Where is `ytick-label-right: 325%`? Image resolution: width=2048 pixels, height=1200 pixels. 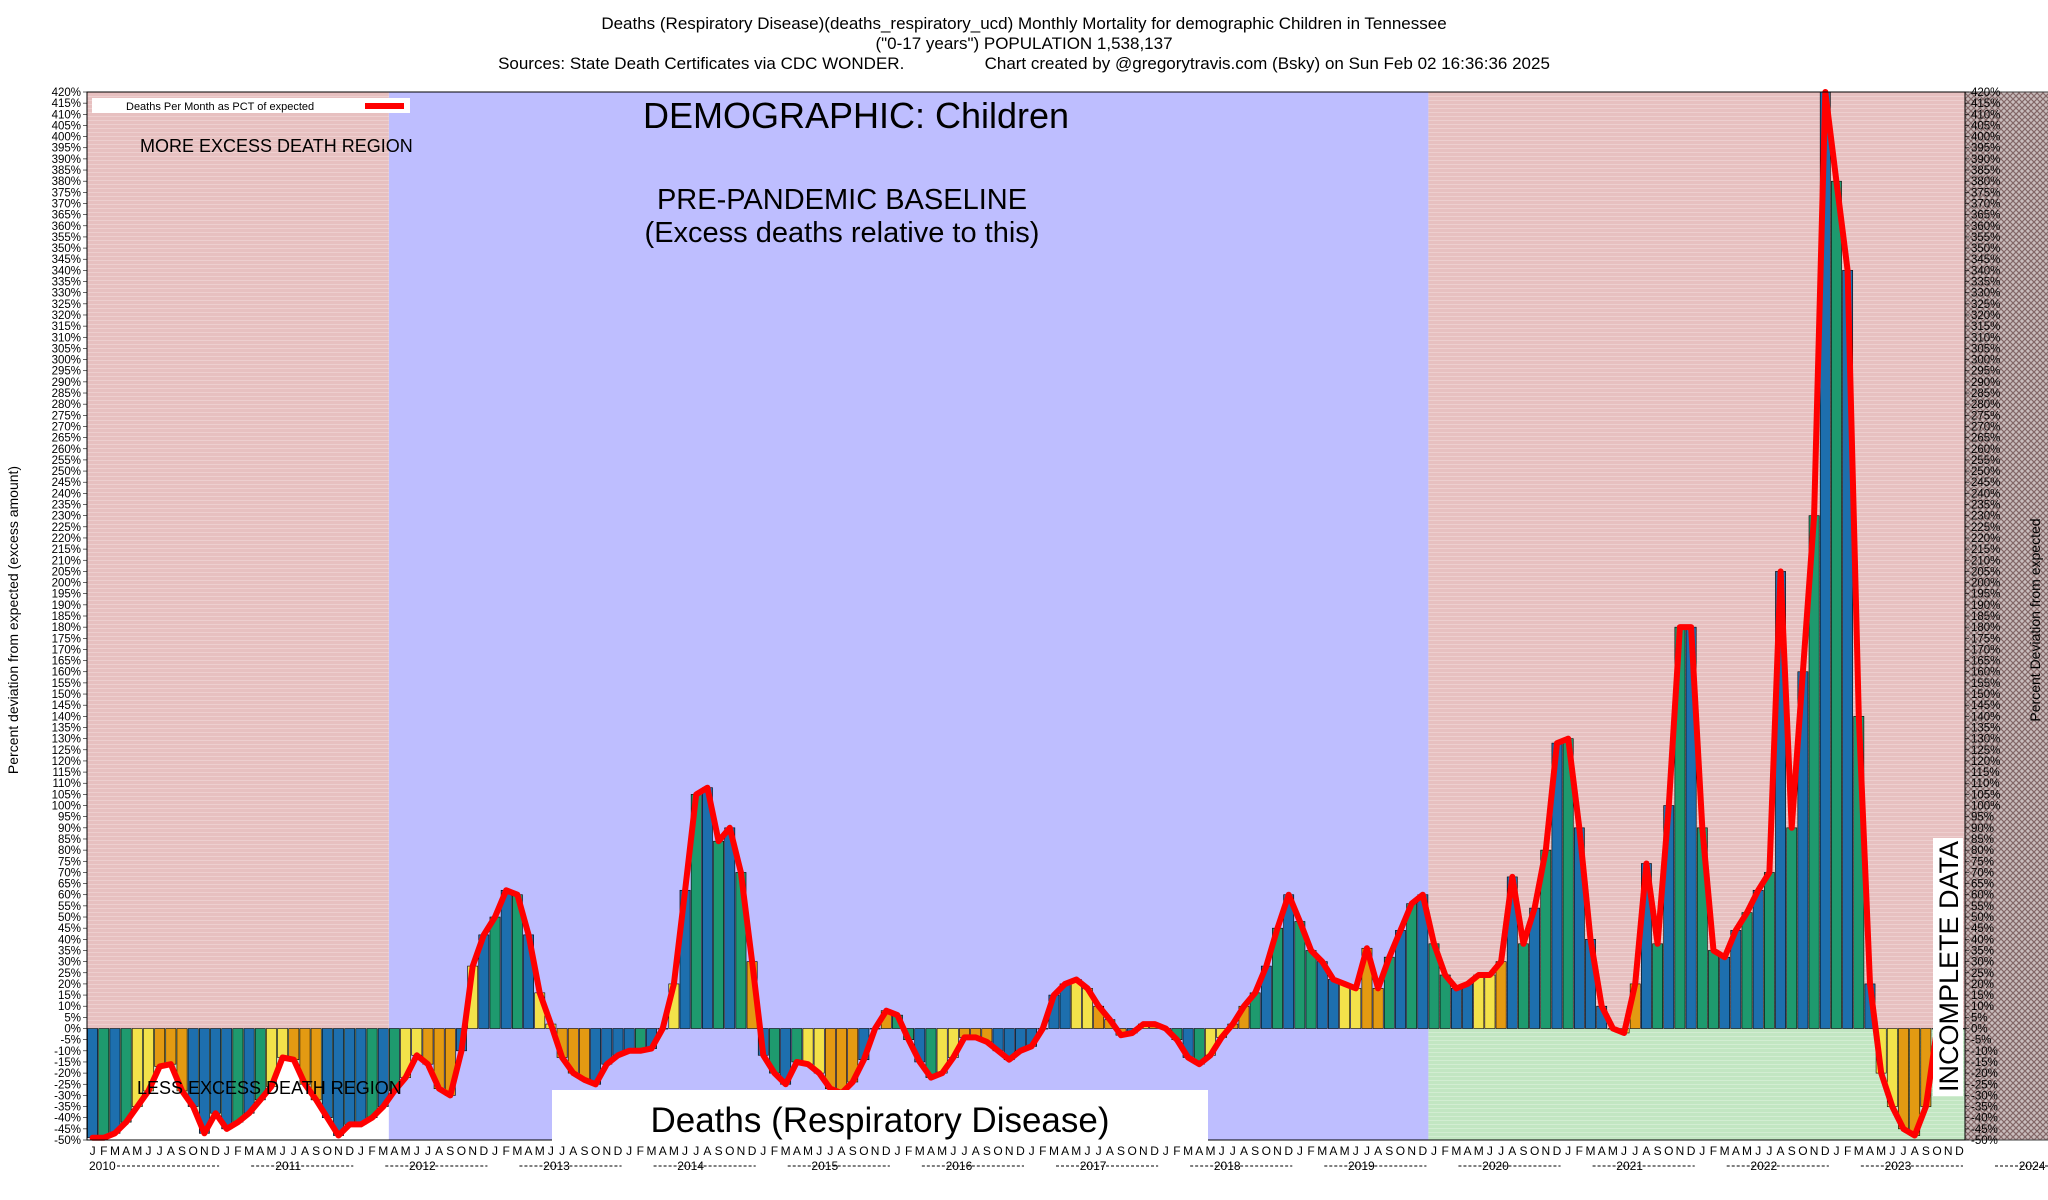
ytick-label-right: 325% is located at coordinates (1985, 305).